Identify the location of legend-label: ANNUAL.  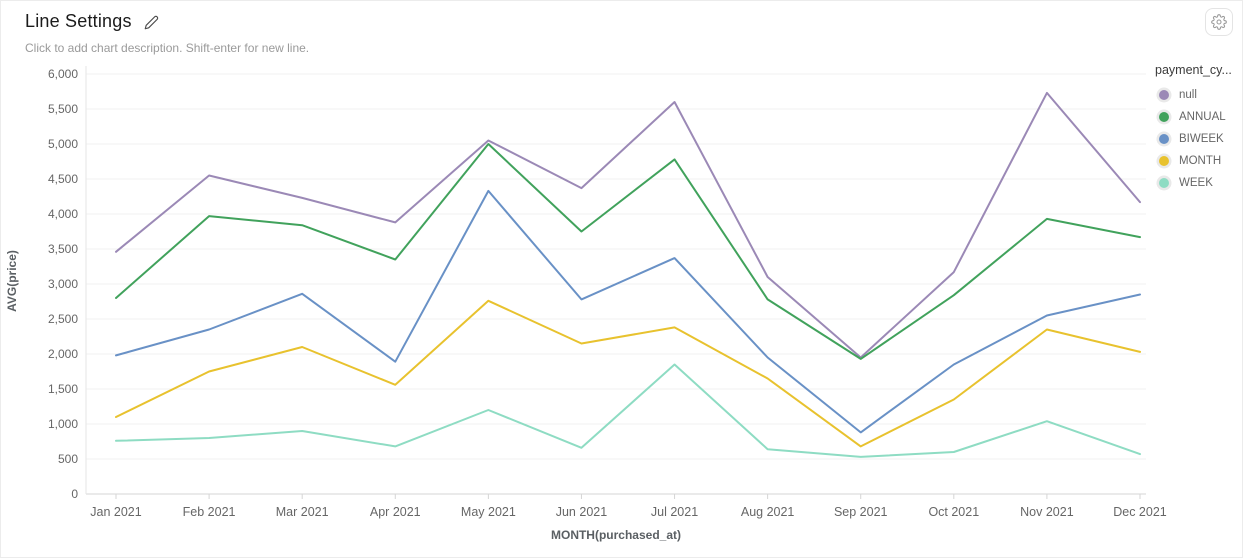
(1202, 117).